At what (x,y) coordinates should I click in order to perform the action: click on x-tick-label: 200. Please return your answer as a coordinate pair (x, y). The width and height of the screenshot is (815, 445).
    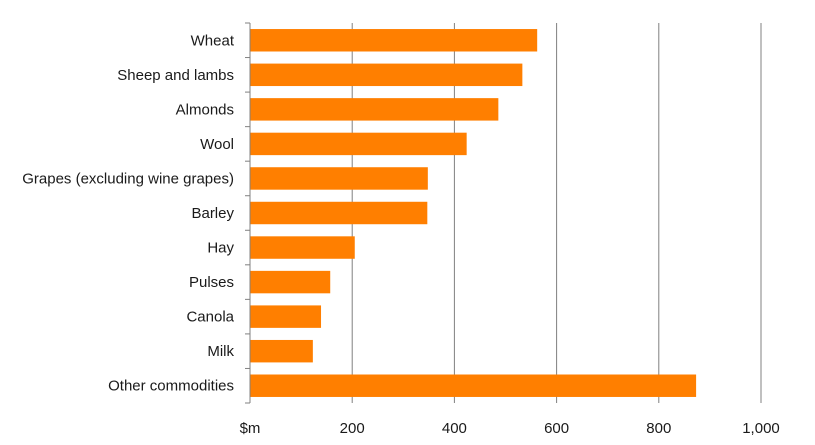
    Looking at the image, I should click on (352, 428).